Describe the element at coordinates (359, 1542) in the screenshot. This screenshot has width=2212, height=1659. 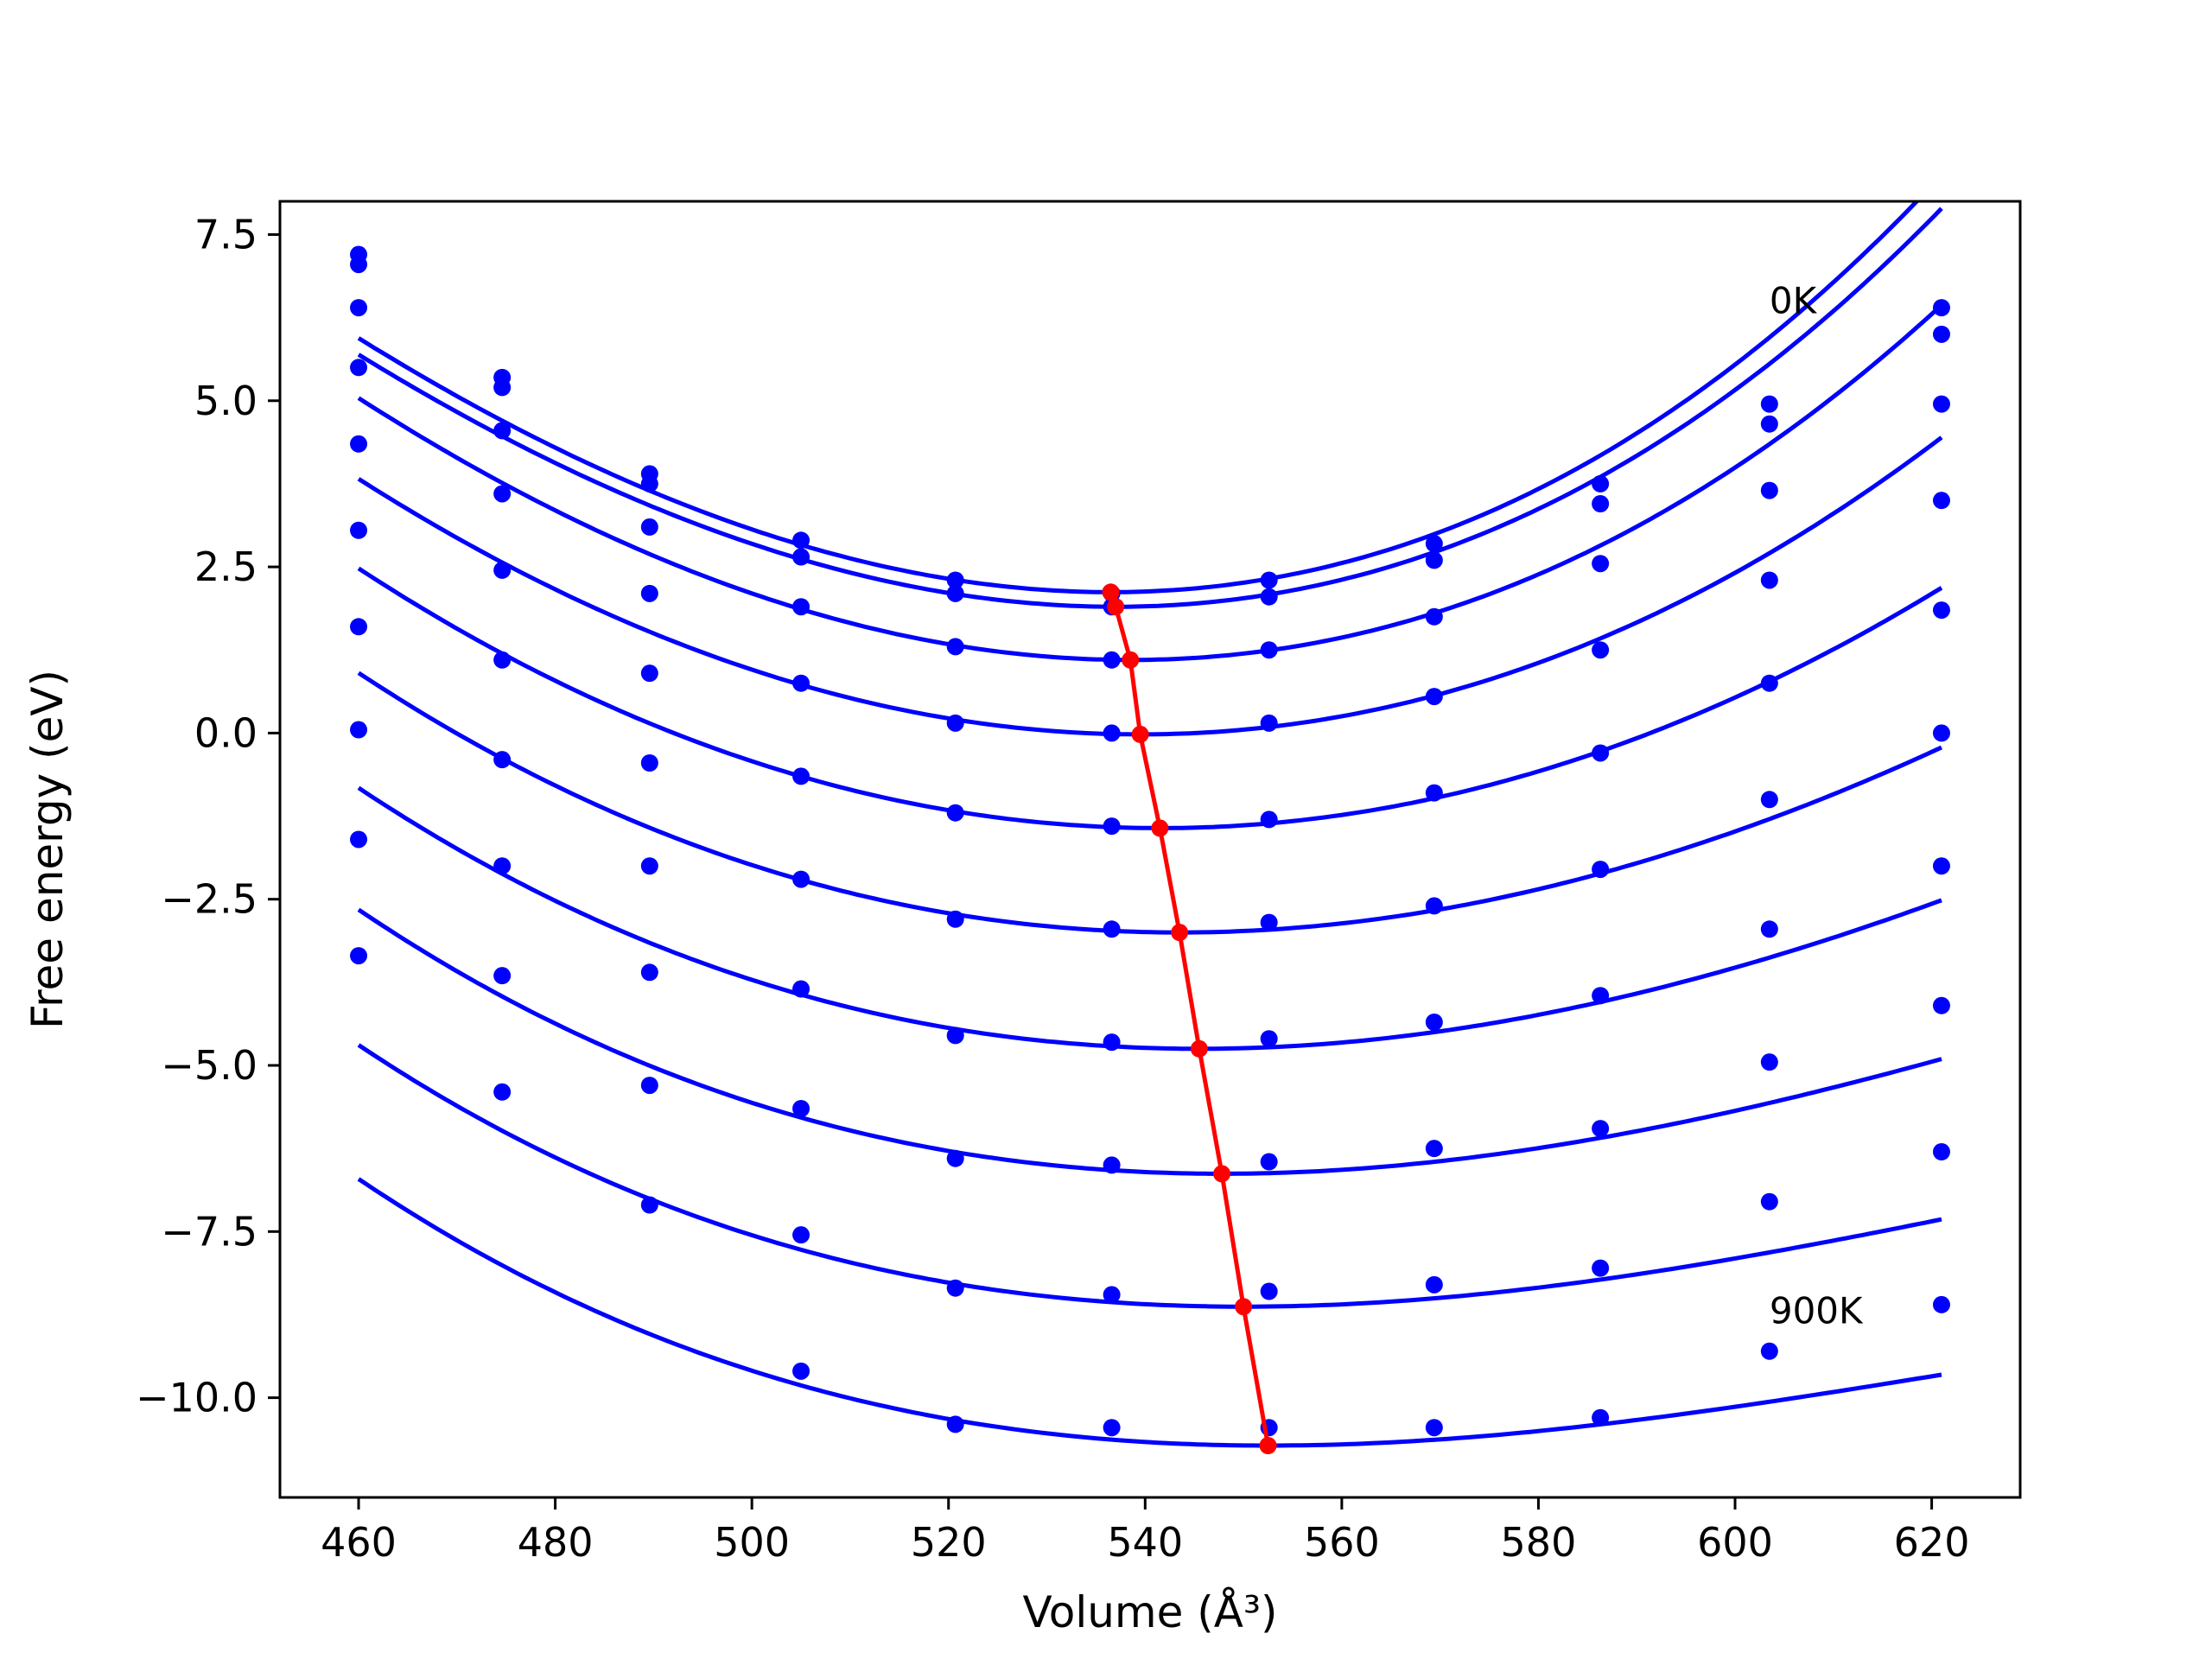
I see `x-tick-label-460: 460` at that location.